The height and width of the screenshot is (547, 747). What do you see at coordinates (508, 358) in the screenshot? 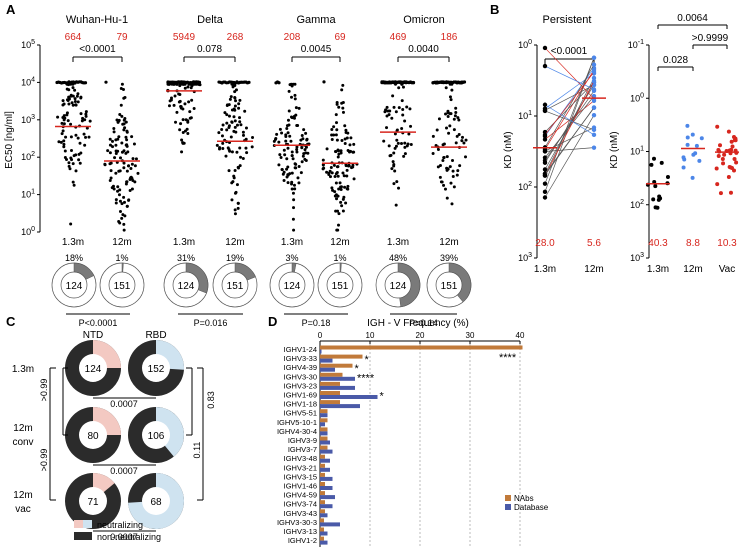
I see `significance-mark: ****` at bounding box center [508, 358].